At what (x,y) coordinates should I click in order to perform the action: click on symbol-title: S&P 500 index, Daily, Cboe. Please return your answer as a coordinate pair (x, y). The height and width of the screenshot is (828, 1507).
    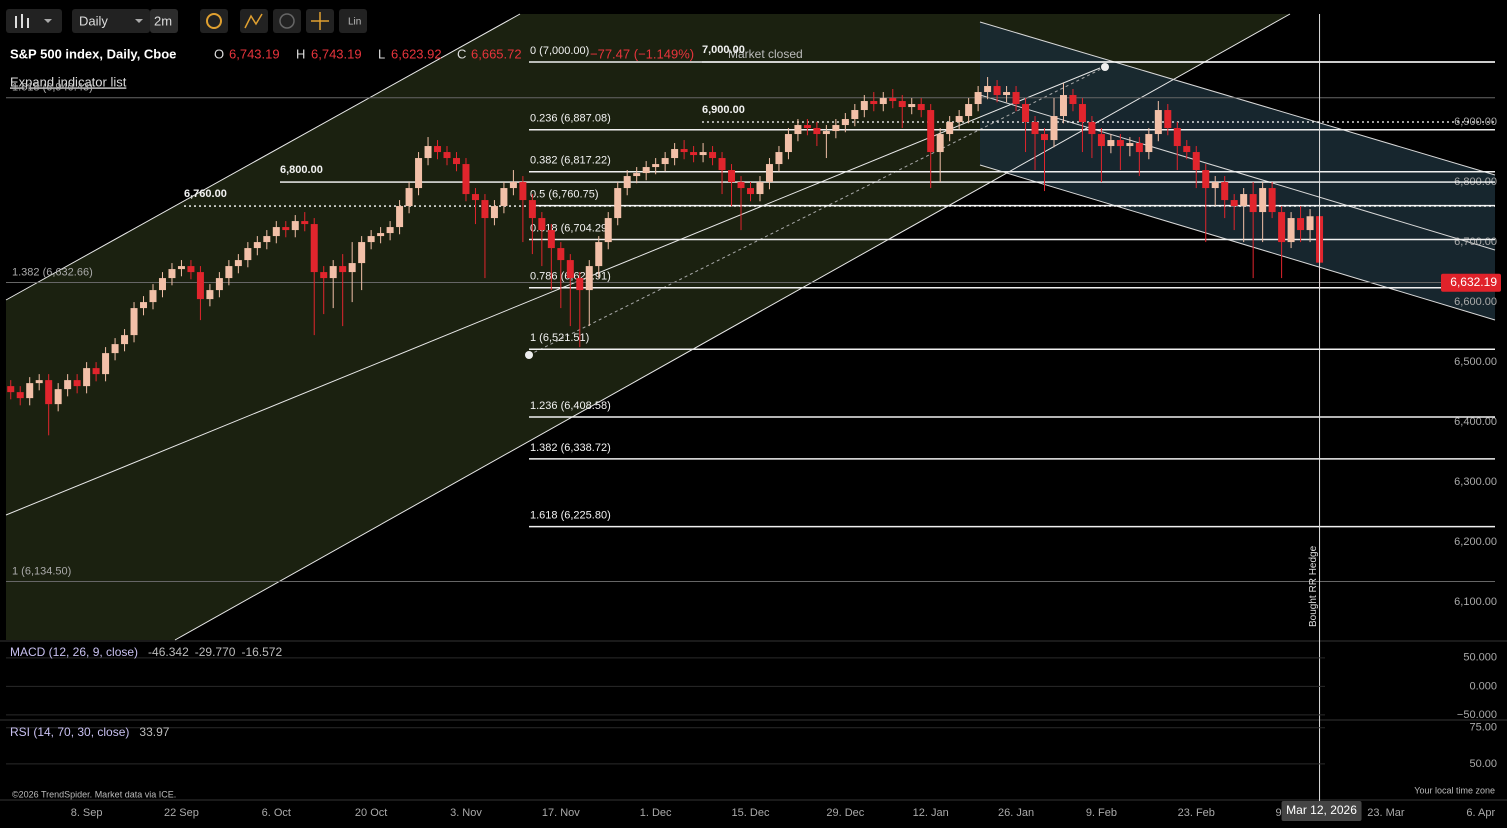
    Looking at the image, I should click on (93, 53).